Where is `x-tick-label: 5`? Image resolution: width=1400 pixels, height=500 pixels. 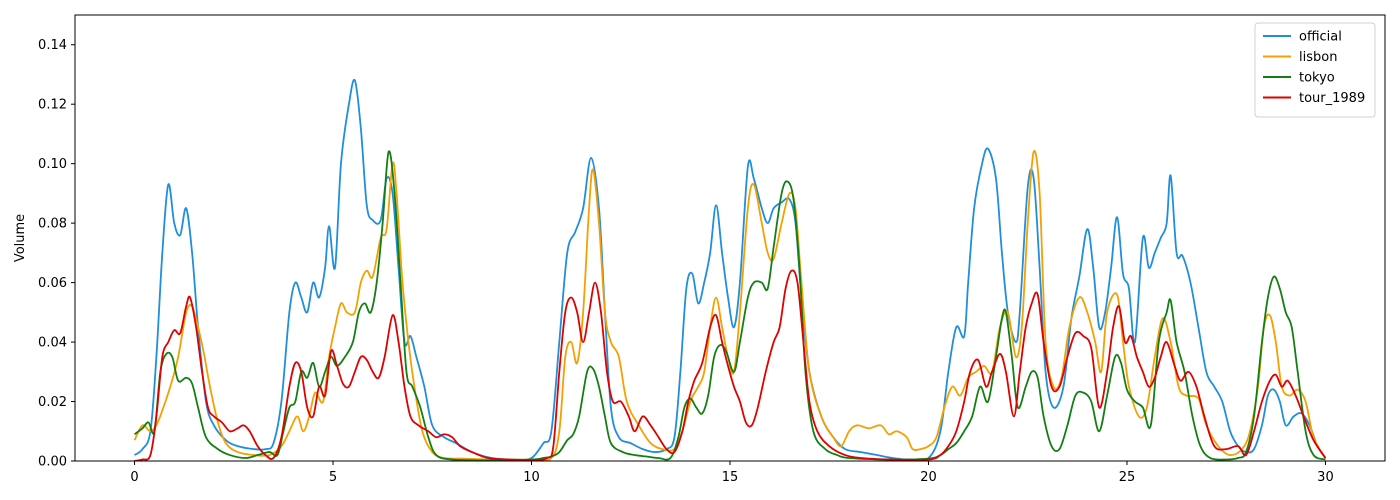 x-tick-label: 5 is located at coordinates (333, 477).